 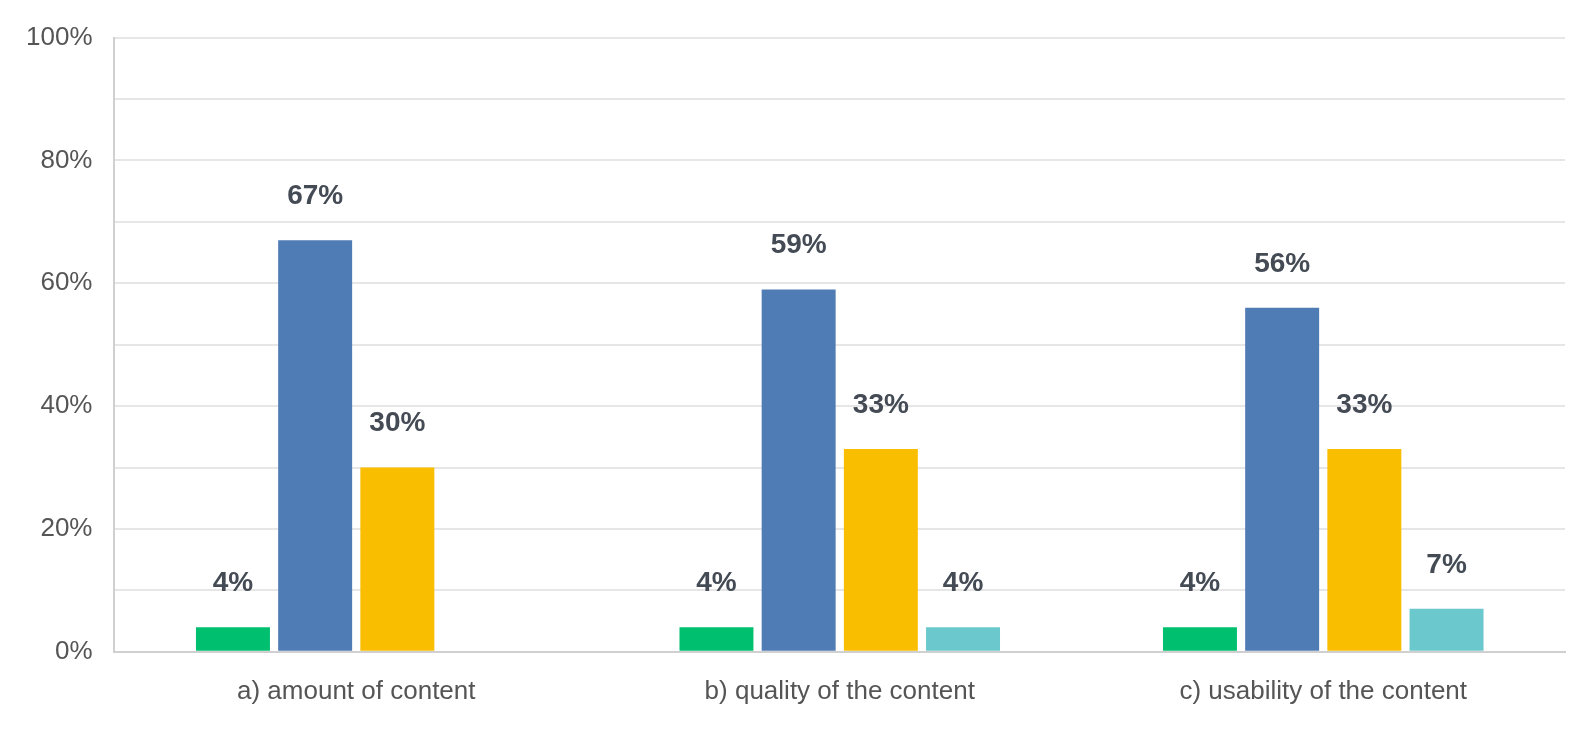 I want to click on y-tick-label: 80%, so click(x=66, y=158).